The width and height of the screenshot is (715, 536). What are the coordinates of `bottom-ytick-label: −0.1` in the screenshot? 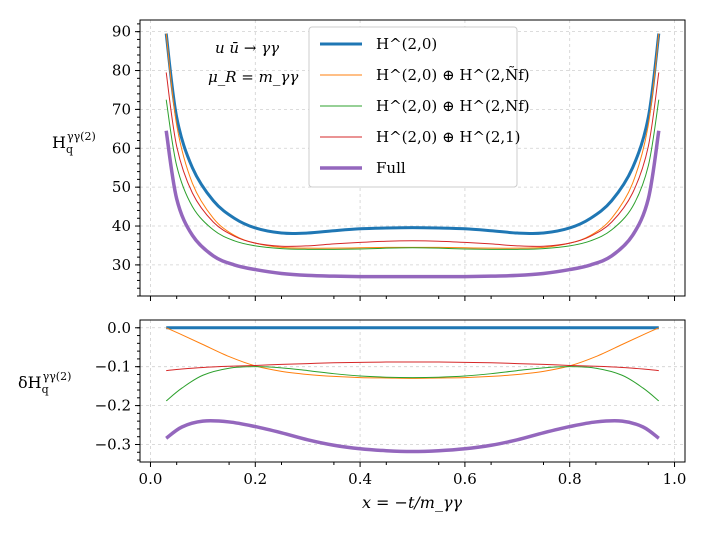 It's located at (113, 367).